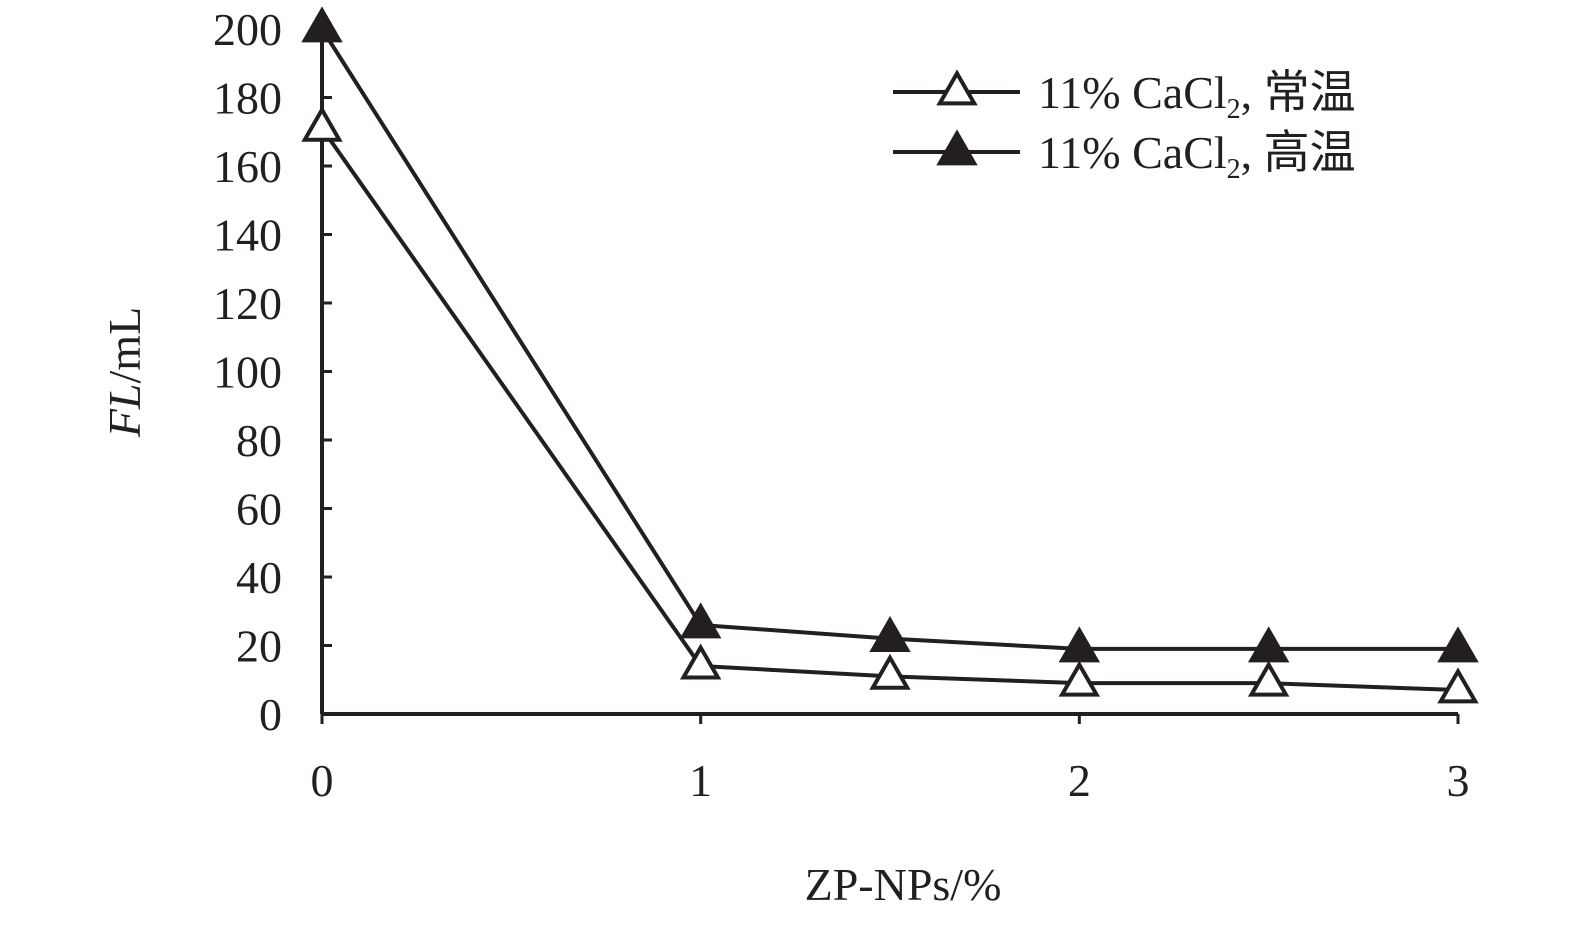 The width and height of the screenshot is (1575, 926). What do you see at coordinates (1458, 780) in the screenshot?
I see `x-tick-label-3: 3` at bounding box center [1458, 780].